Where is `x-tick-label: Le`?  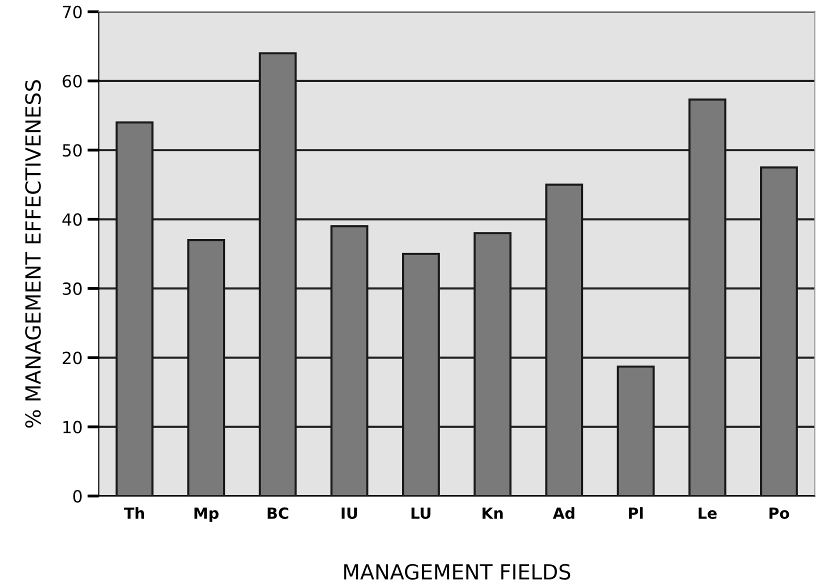
x-tick-label: Le is located at coordinates (707, 513).